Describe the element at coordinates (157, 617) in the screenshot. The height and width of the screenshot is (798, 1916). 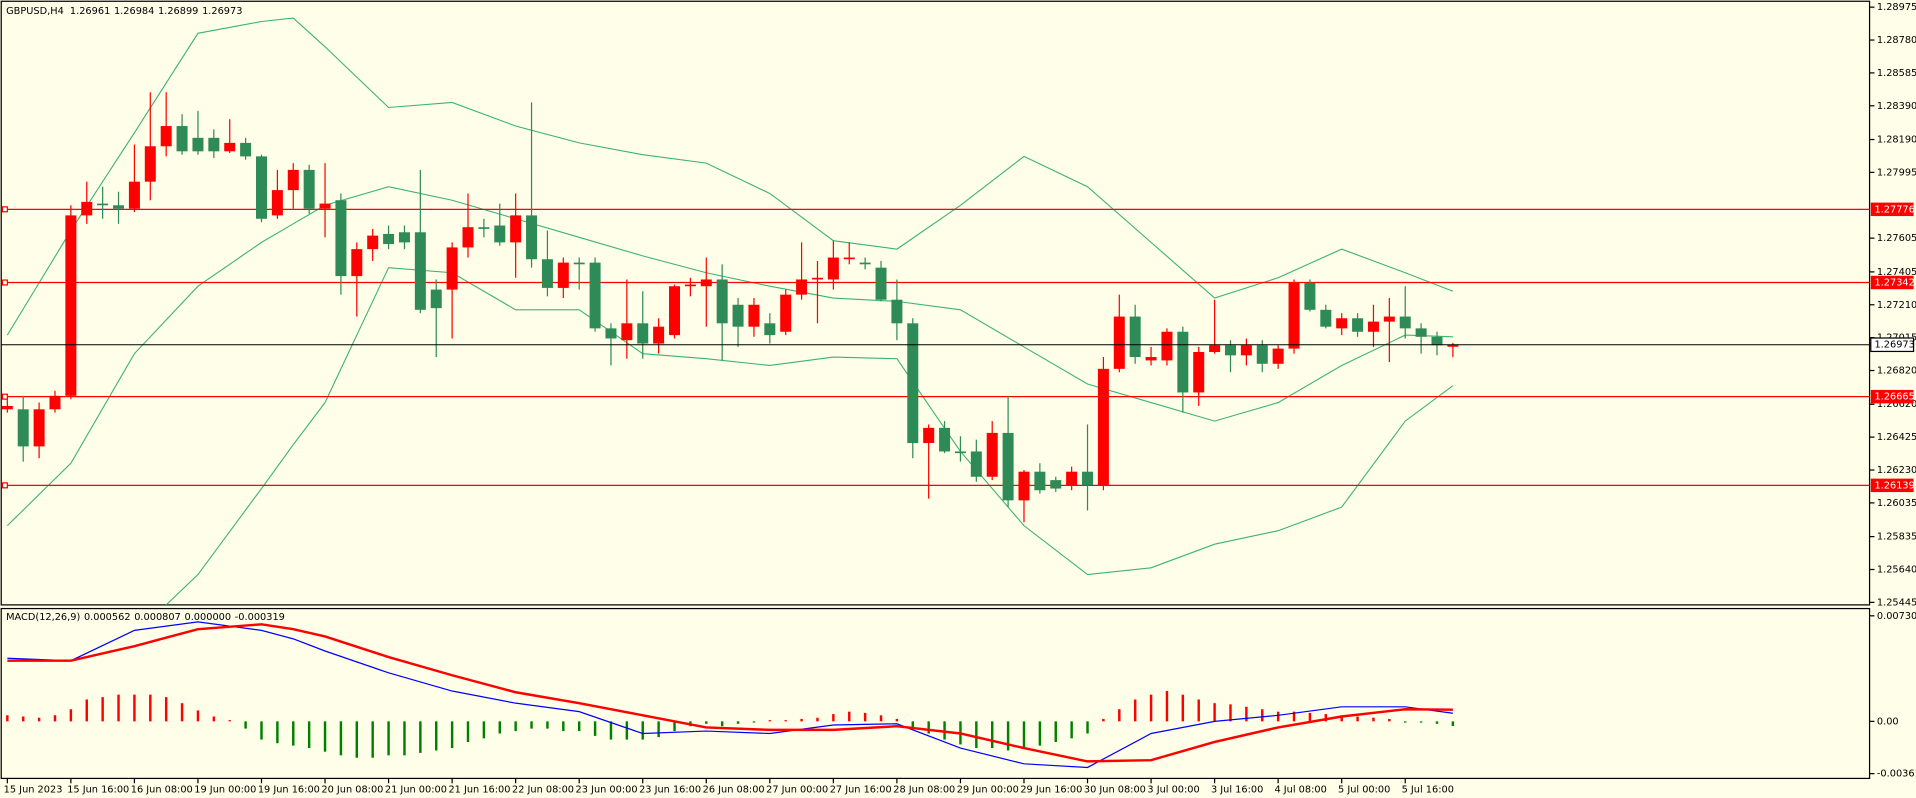
I see `signal-value: 0.000807` at that location.